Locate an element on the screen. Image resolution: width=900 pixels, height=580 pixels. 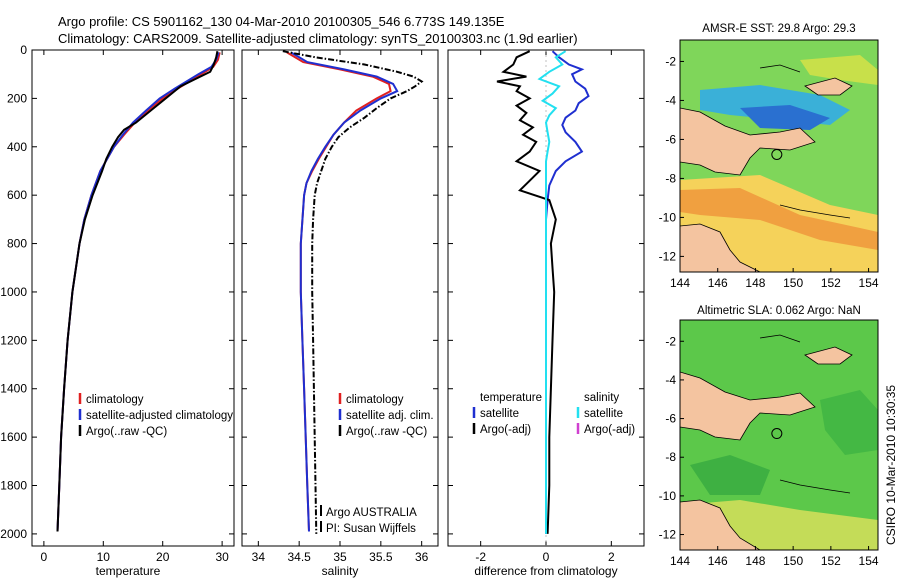
difference-legend-heading: temperature is located at coordinates (511, 398).